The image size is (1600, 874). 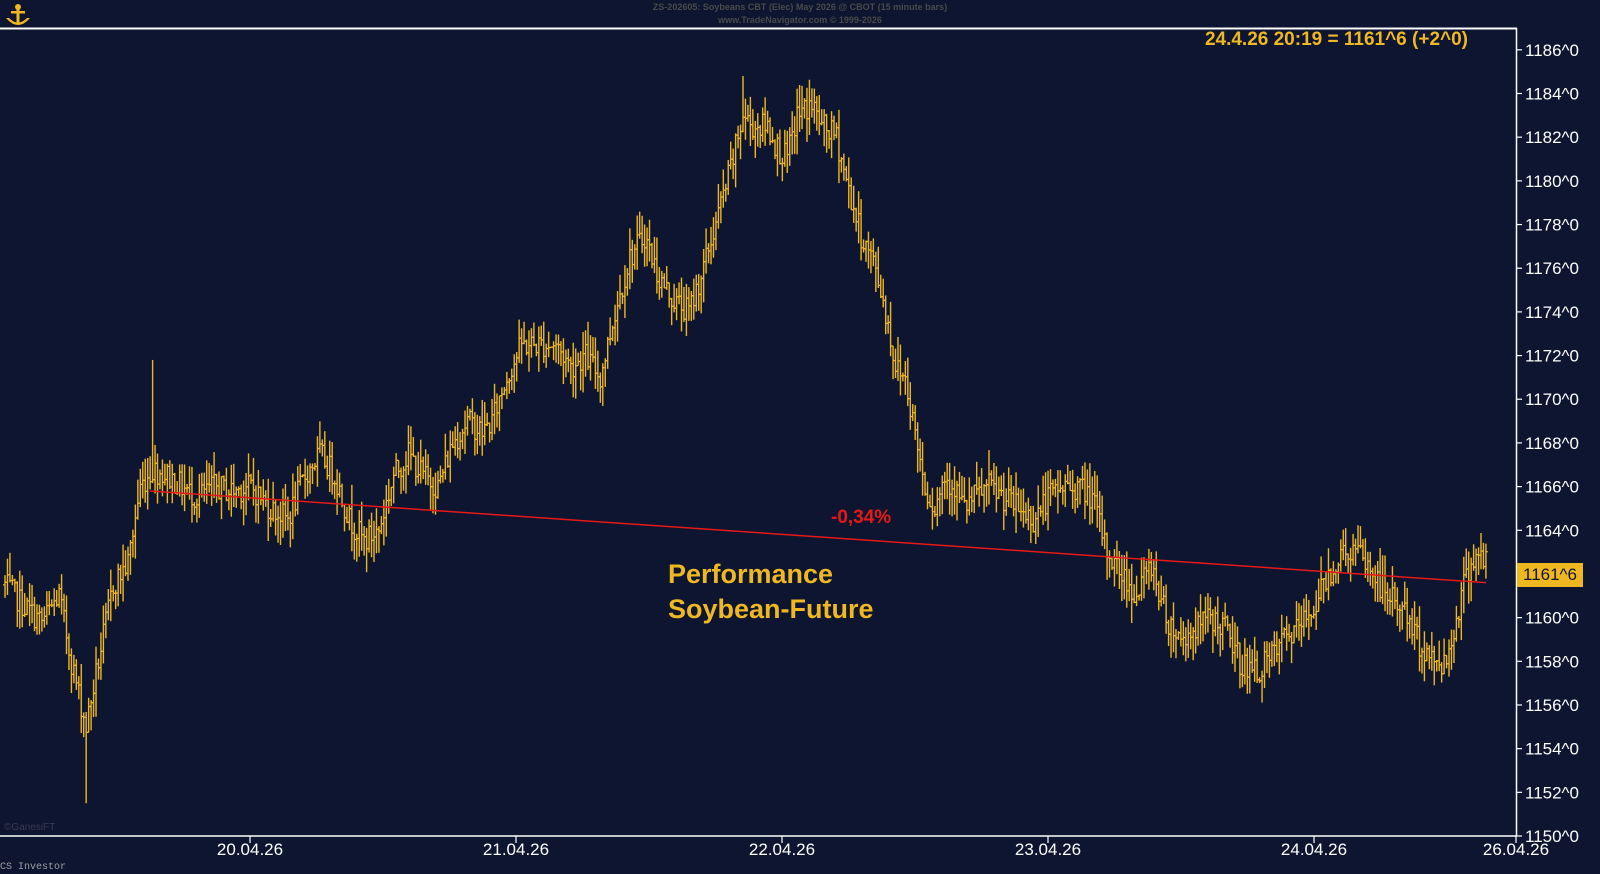 What do you see at coordinates (1552, 792) in the screenshot?
I see `y-tick-label: 1152^0` at bounding box center [1552, 792].